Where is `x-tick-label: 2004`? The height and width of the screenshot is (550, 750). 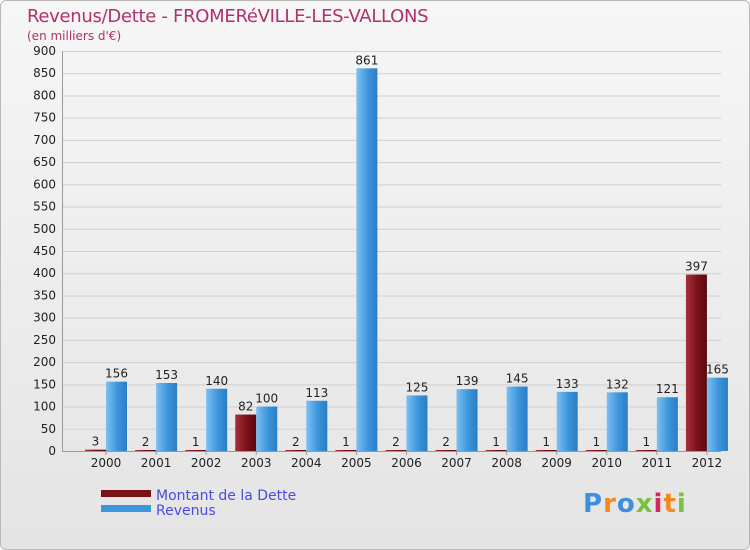 x-tick-label: 2004 is located at coordinates (306, 463).